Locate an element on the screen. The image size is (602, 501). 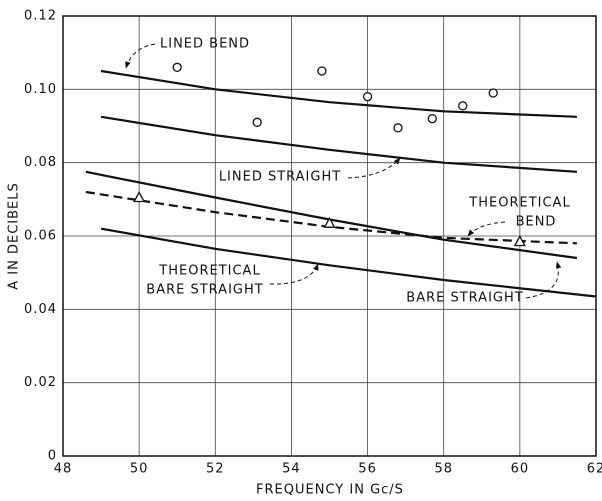
x-tick-label: 58 is located at coordinates (443, 469).